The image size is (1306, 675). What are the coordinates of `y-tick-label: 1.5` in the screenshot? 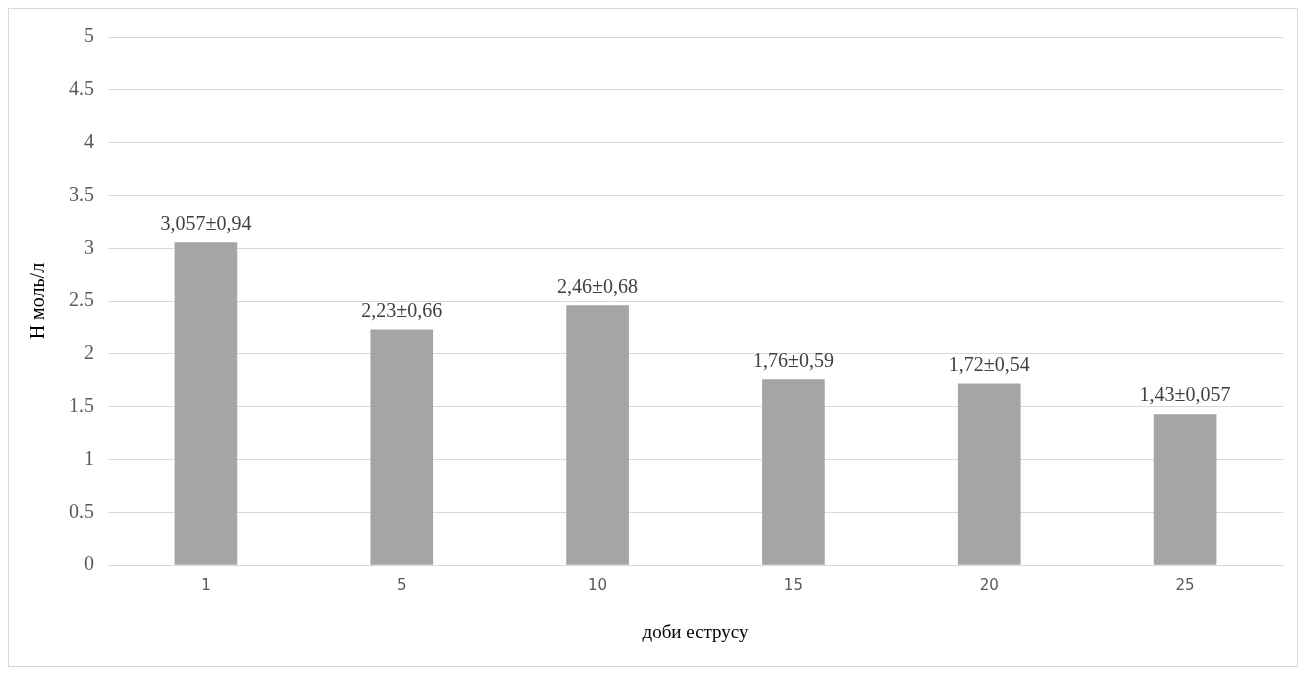 It's located at (81, 404).